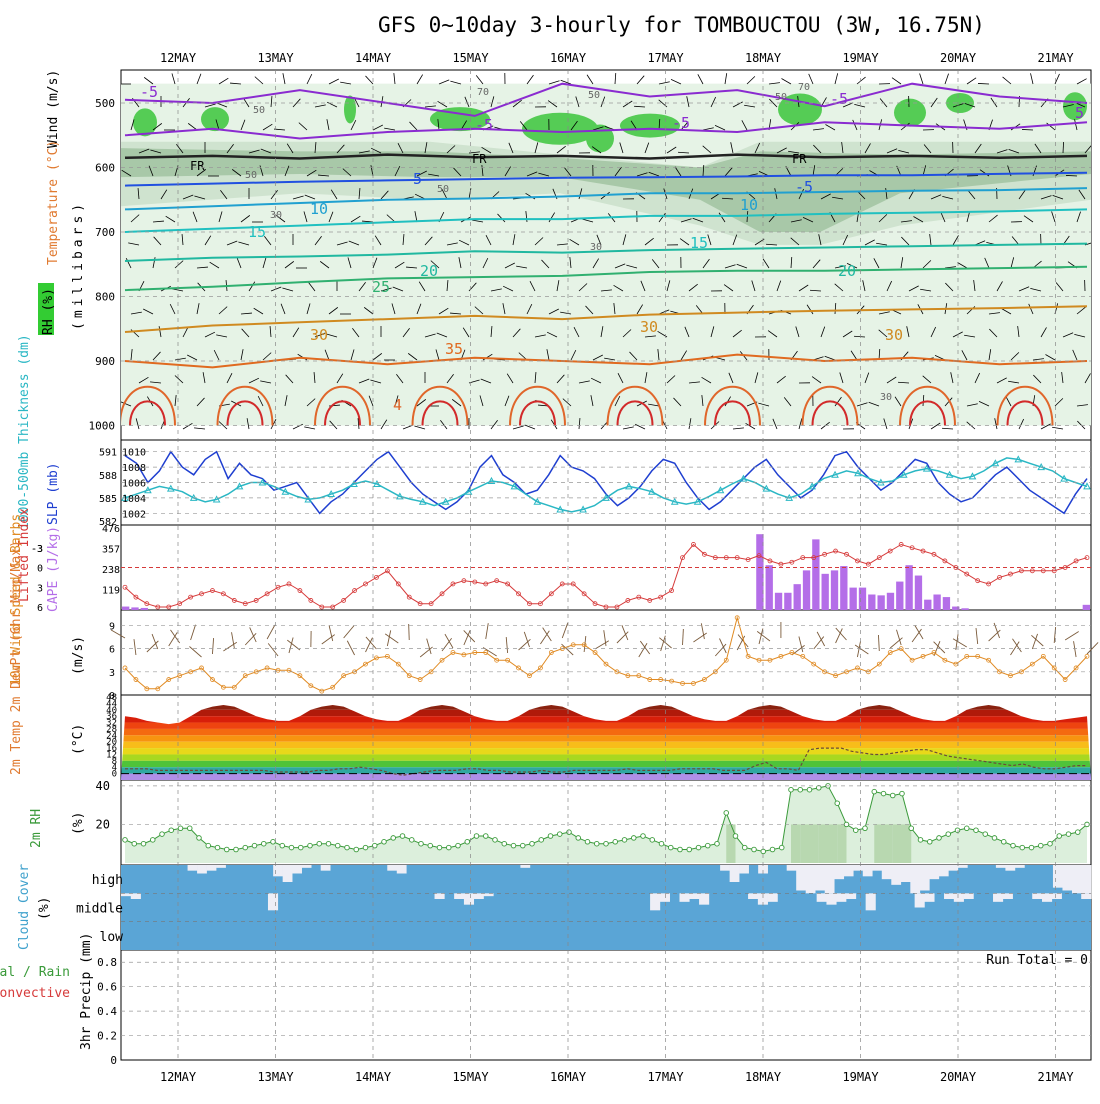  Describe the element at coordinates (103, 824) in the screenshot. I see `rh-tick-label: 20` at that location.